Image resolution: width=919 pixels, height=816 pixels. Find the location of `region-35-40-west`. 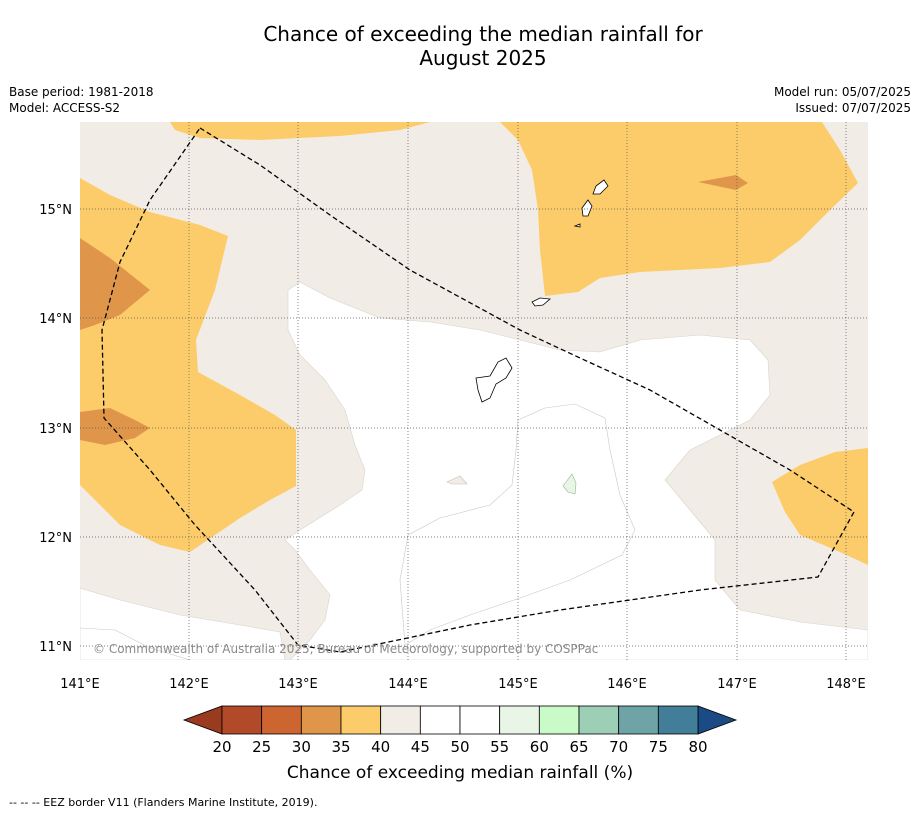

region-35-40-west is located at coordinates (188, 365).